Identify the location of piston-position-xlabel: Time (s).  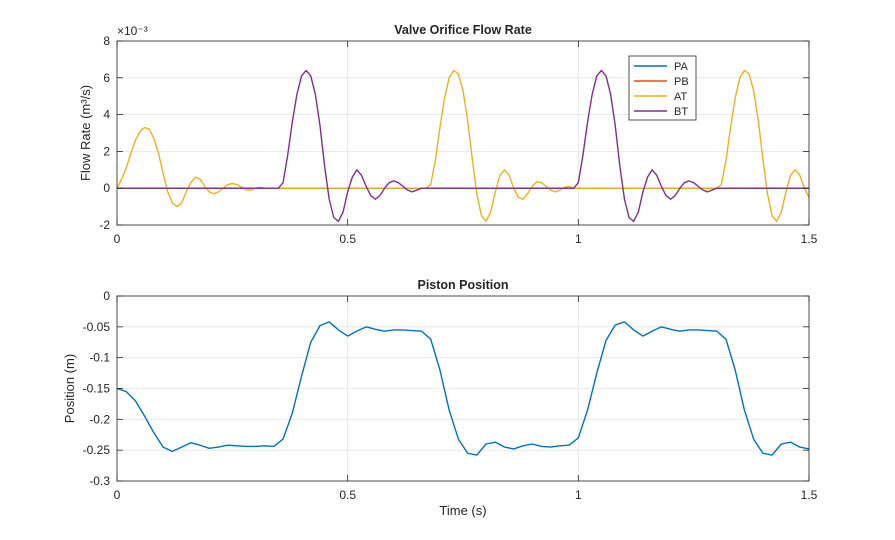
(462, 510).